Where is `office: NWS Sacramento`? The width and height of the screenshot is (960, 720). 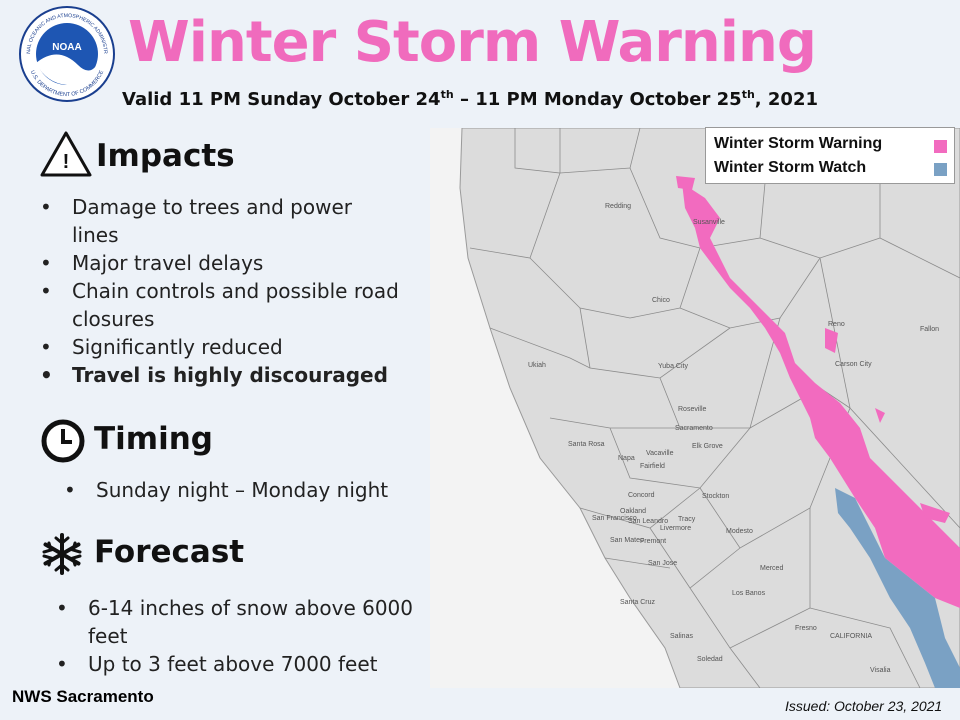
office: NWS Sacramento is located at coordinates (83, 696).